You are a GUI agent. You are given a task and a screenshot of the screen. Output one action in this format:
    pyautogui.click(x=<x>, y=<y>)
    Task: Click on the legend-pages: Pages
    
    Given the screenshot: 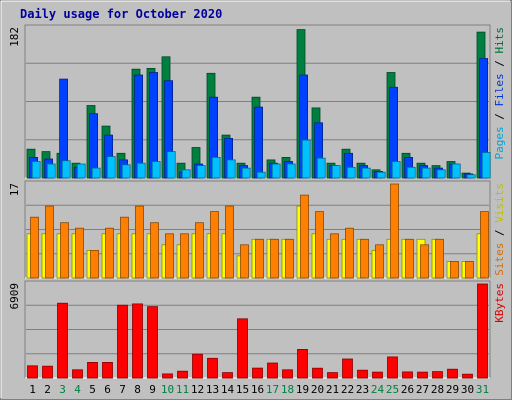 What is the action you would take?
    pyautogui.click(x=499, y=142)
    